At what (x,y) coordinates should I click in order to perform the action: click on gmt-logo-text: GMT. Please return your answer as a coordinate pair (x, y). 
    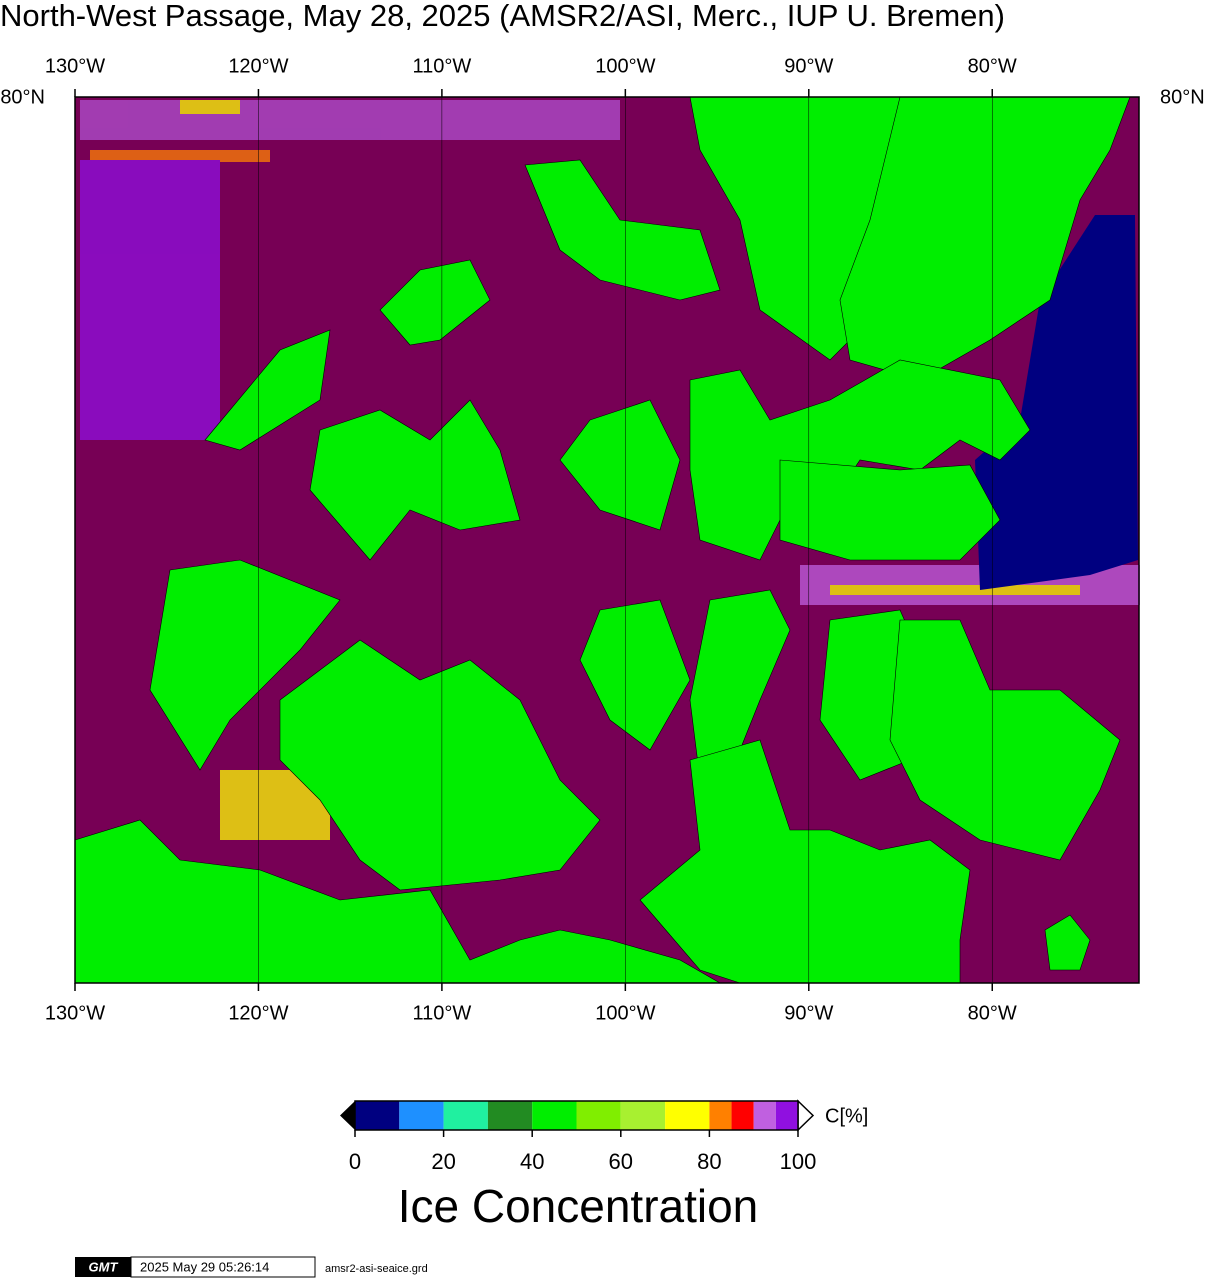
    Looking at the image, I should click on (104, 1266).